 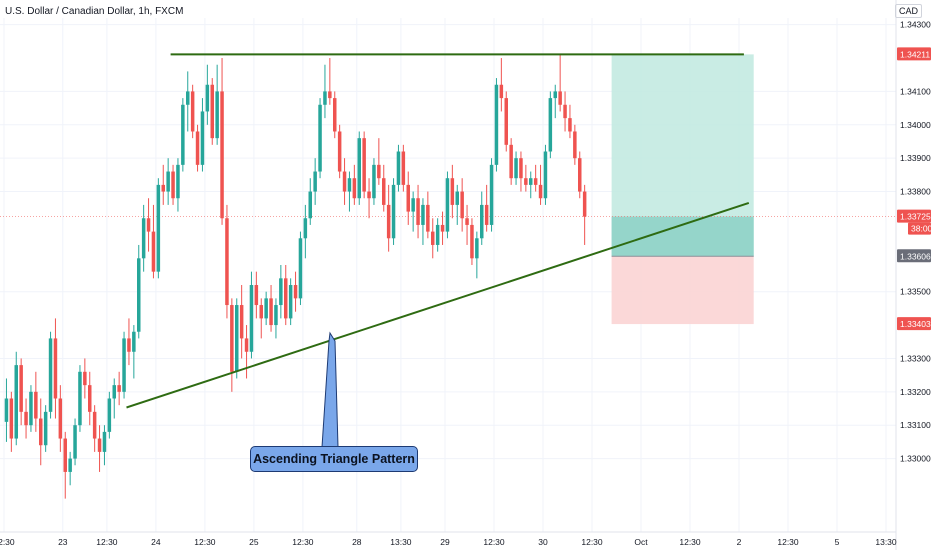 I want to click on annotation-callout: Ascending Triangle Pattern, so click(x=334, y=459).